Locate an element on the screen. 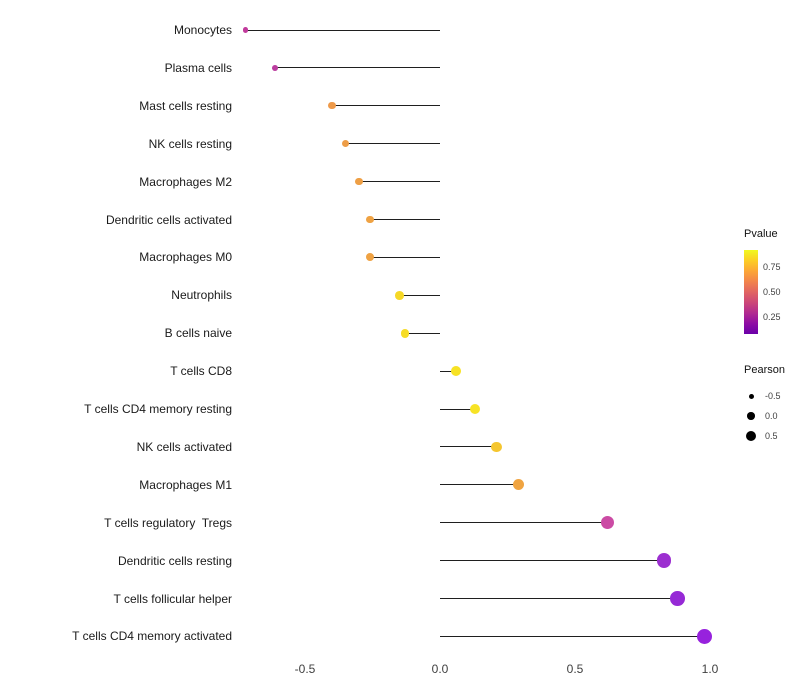 Image resolution: width=800 pixels, height=700 pixels. pearson-legend-title: Pearson is located at coordinates (764, 370).